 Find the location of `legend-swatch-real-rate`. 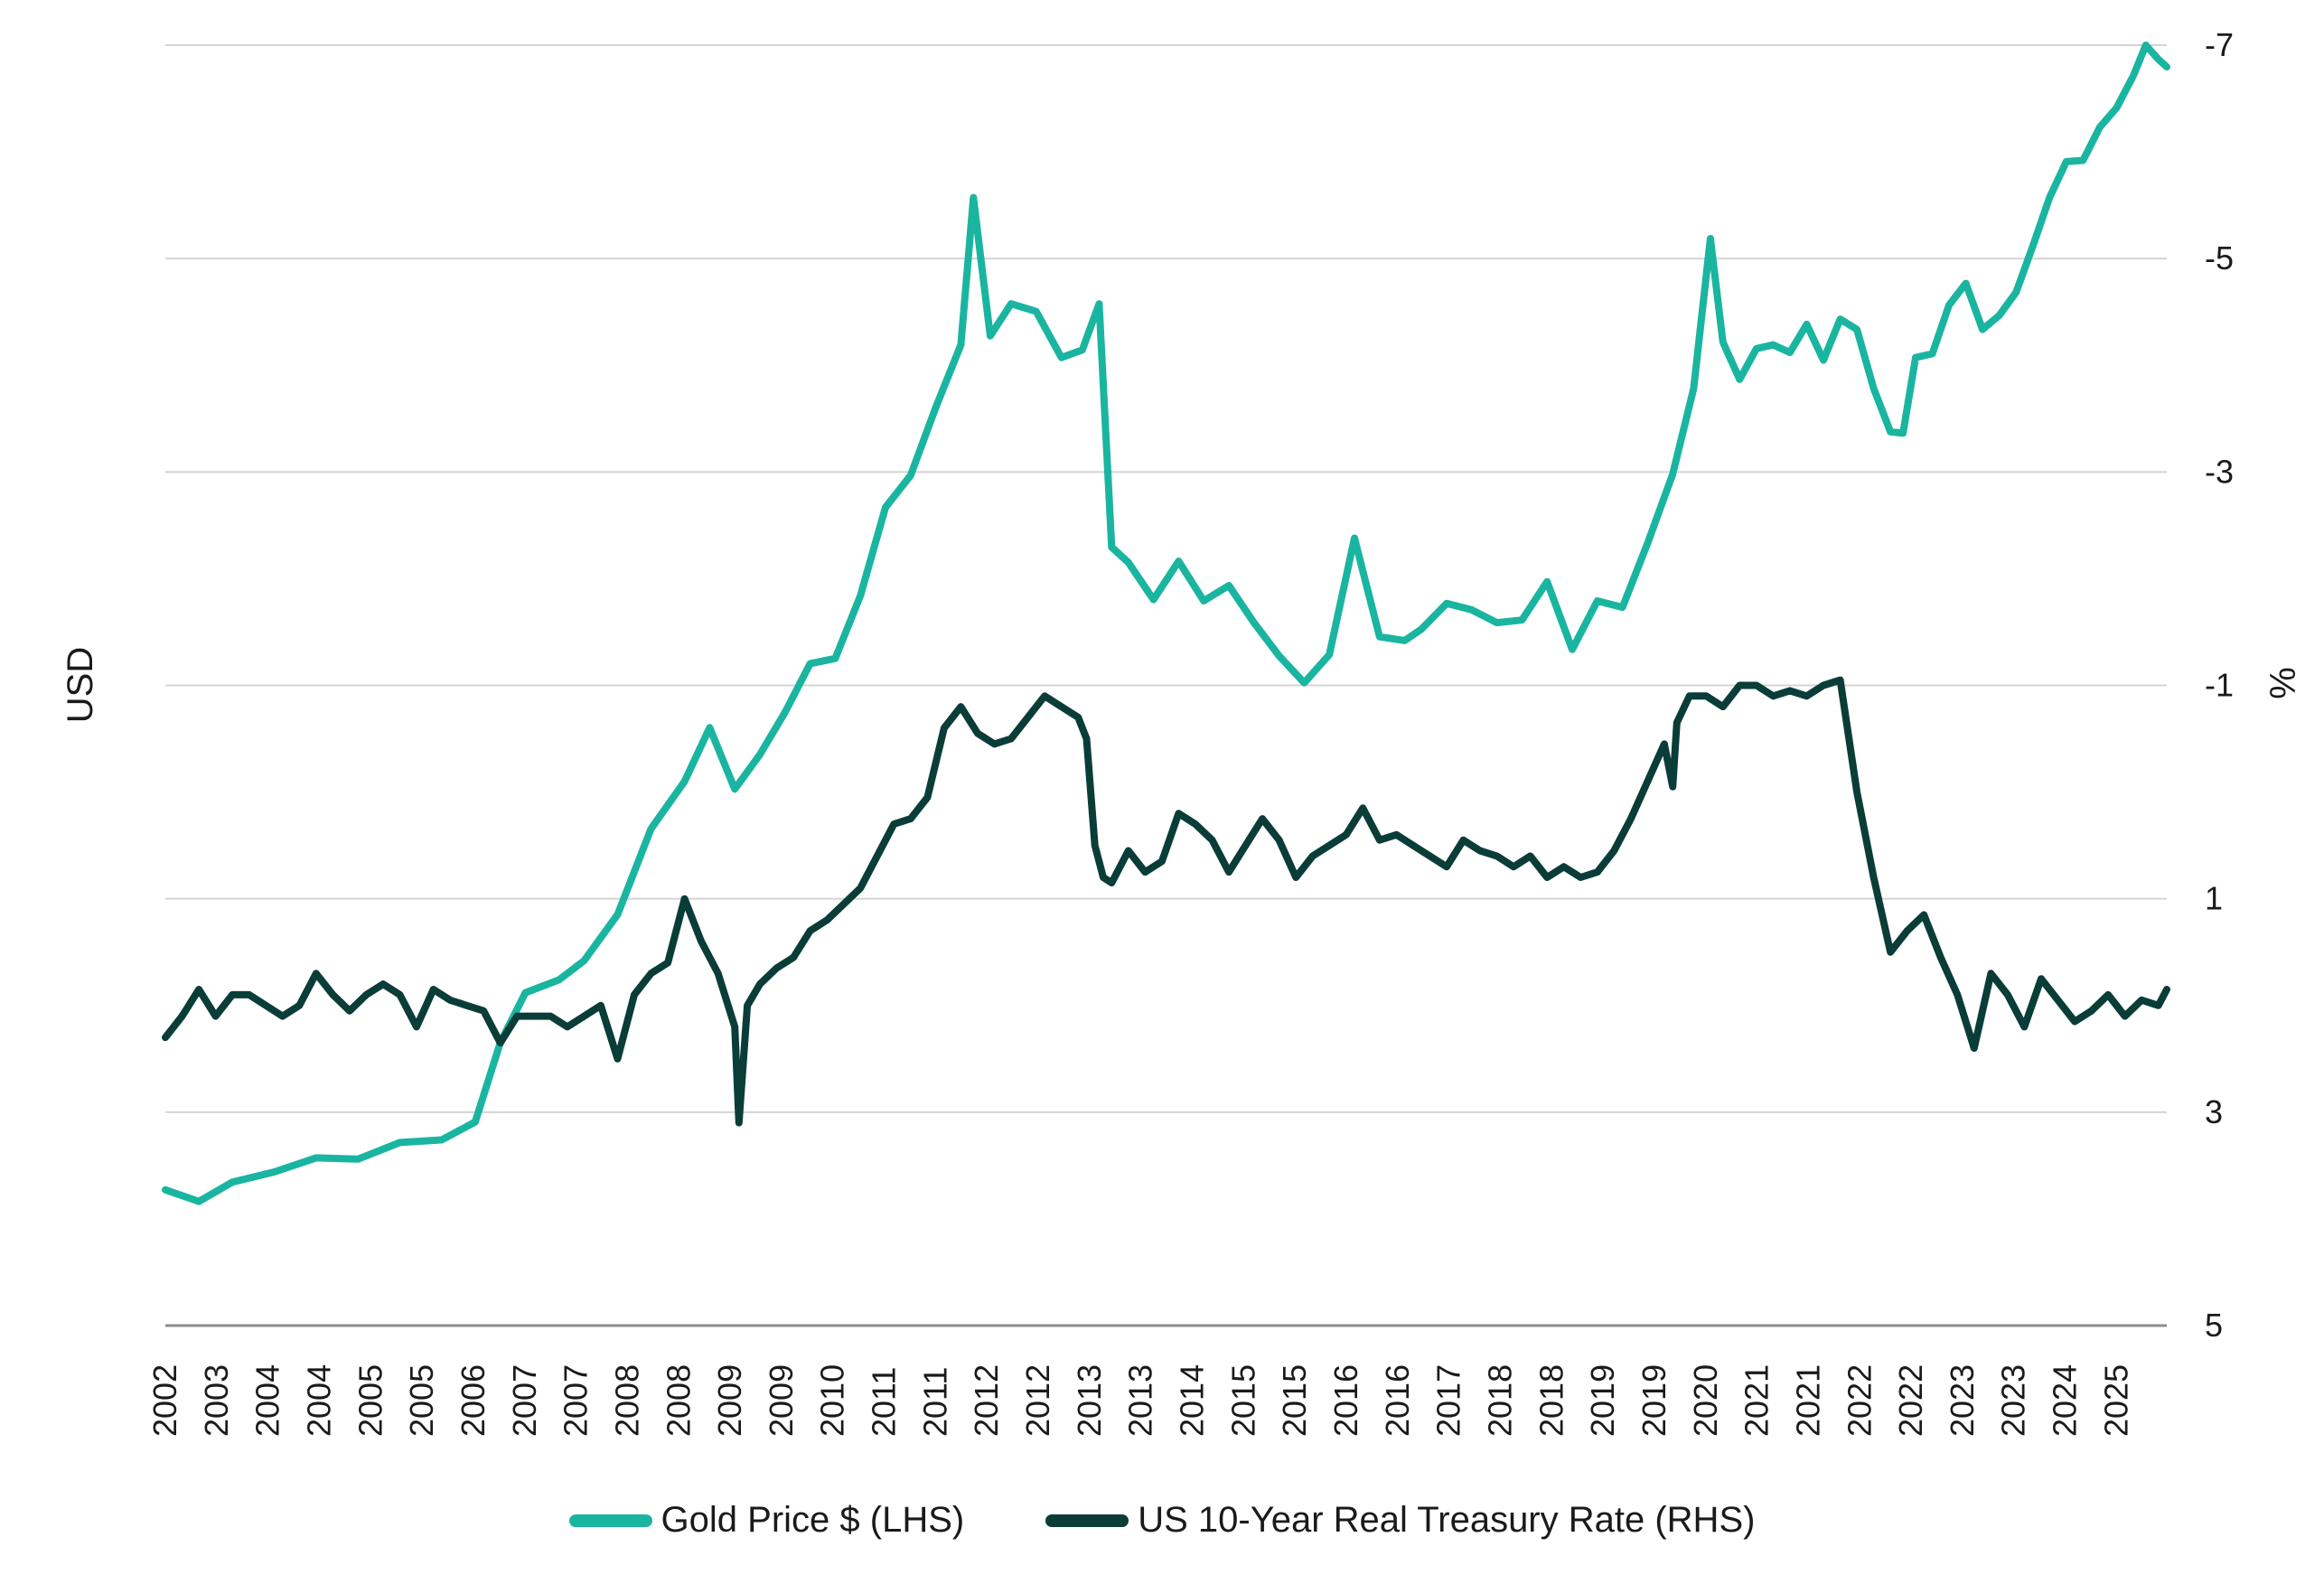

legend-swatch-real-rate is located at coordinates (1087, 1520).